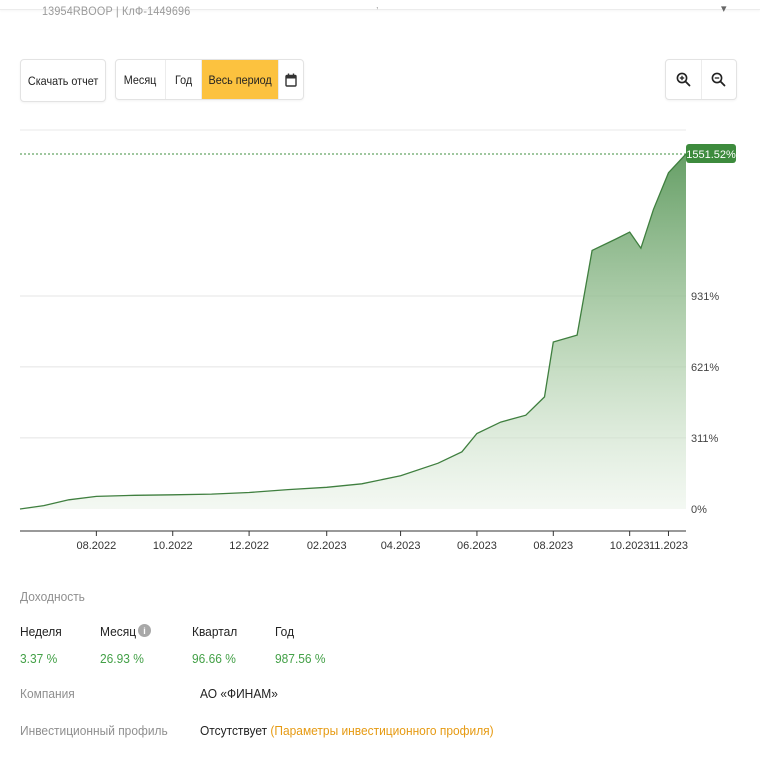 Image resolution: width=760 pixels, height=760 pixels. Describe the element at coordinates (705, 439) in the screenshot. I see `y-tick-label: 311%` at that location.